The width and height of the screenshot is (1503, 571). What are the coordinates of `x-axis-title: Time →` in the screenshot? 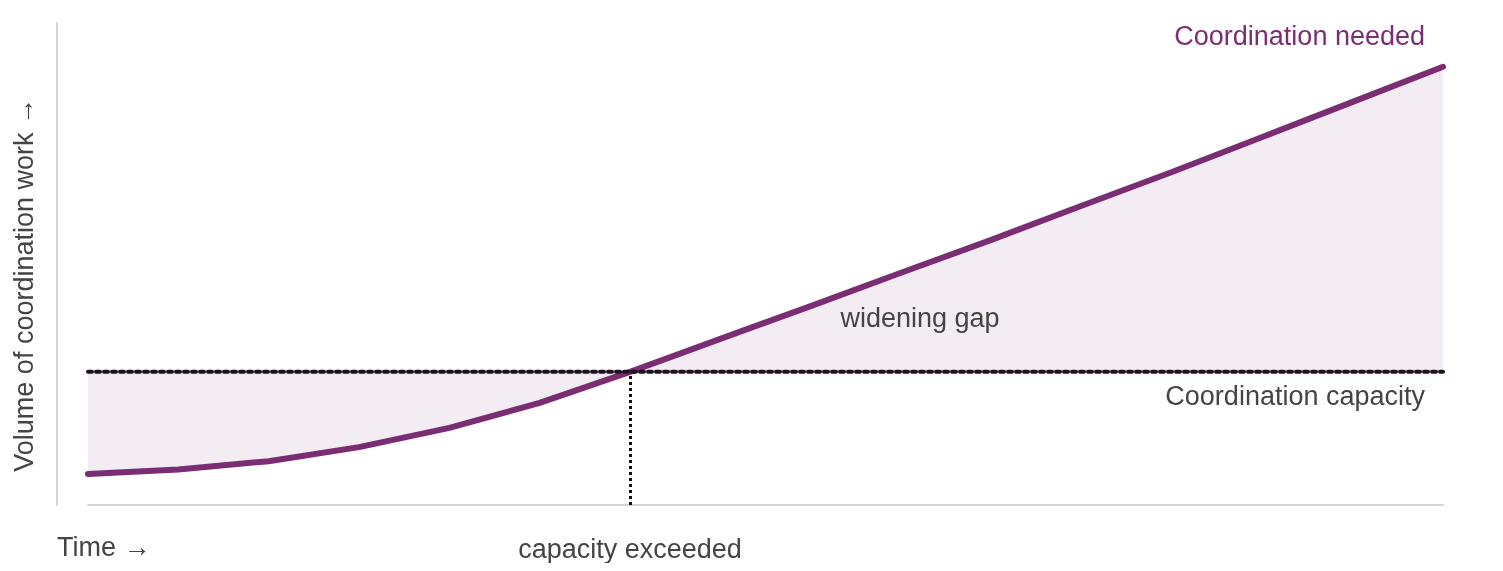 It's located at (104, 546).